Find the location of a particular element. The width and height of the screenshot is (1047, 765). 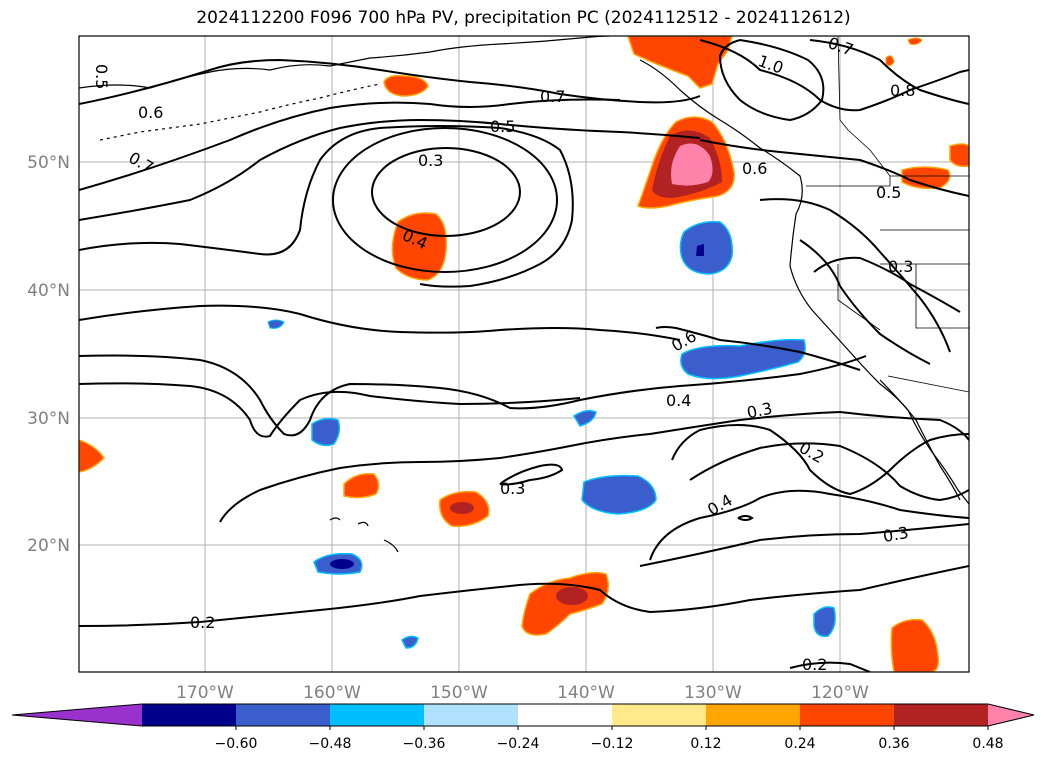

colorbar-tick-label: −0.24 is located at coordinates (518, 744).